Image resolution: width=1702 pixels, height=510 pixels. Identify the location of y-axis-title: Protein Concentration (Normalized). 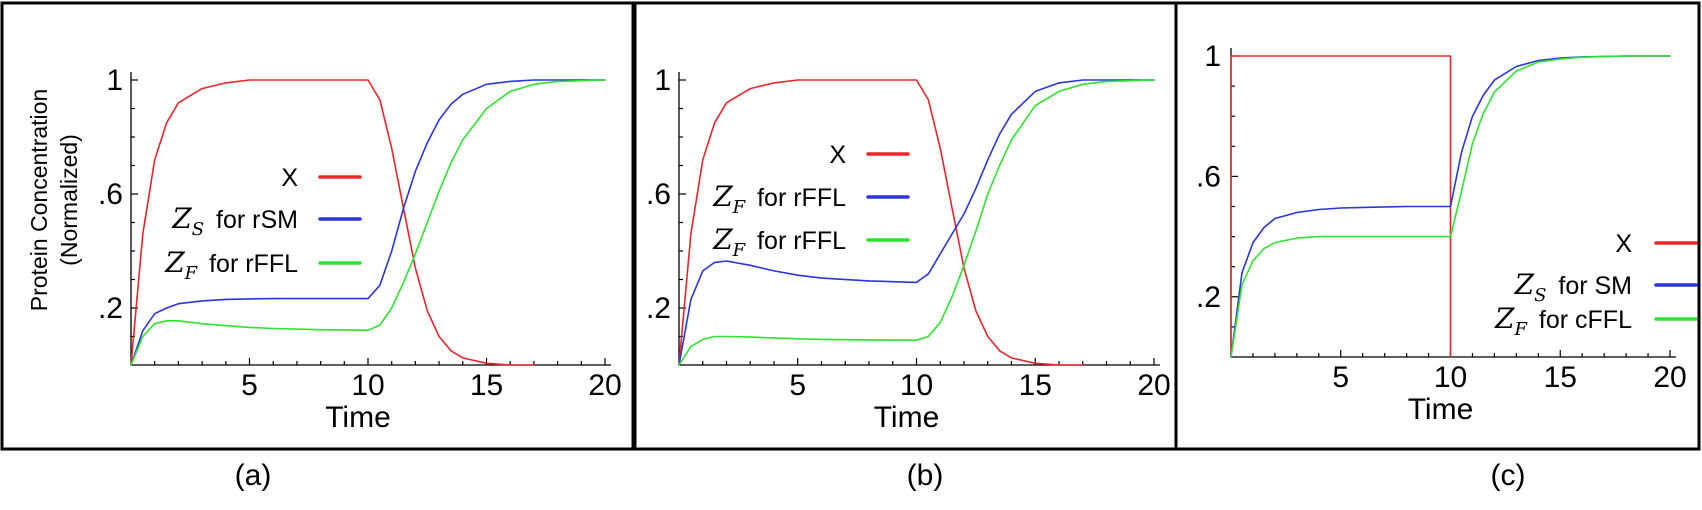
(54, 200).